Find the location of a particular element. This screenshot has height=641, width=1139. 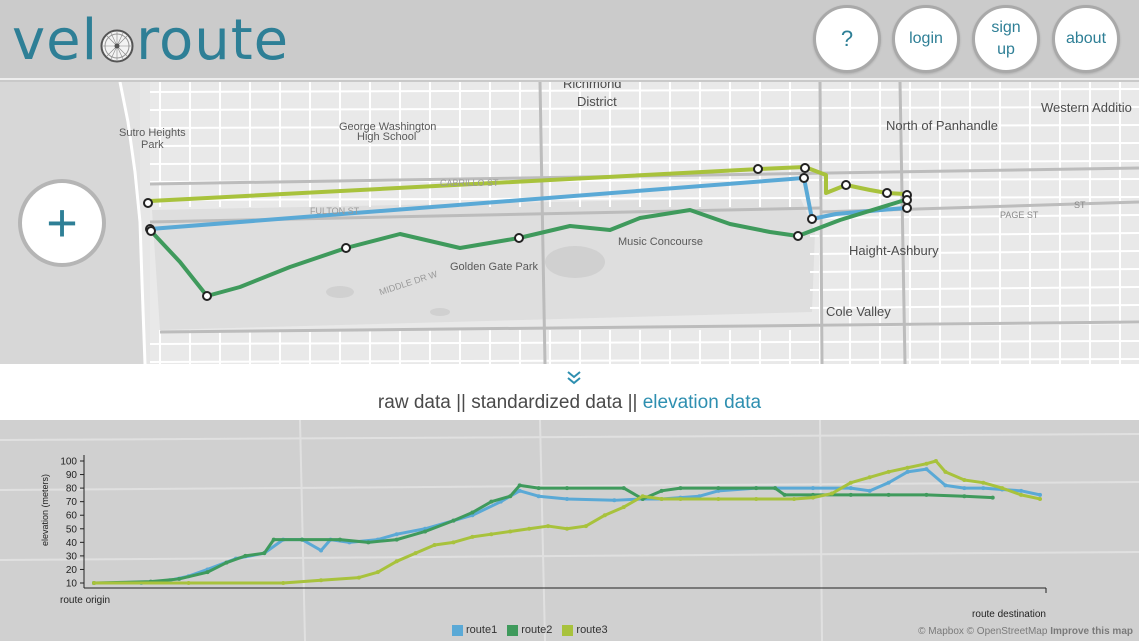

header: vel route ? login sign up is located at coordinates (569, 40).